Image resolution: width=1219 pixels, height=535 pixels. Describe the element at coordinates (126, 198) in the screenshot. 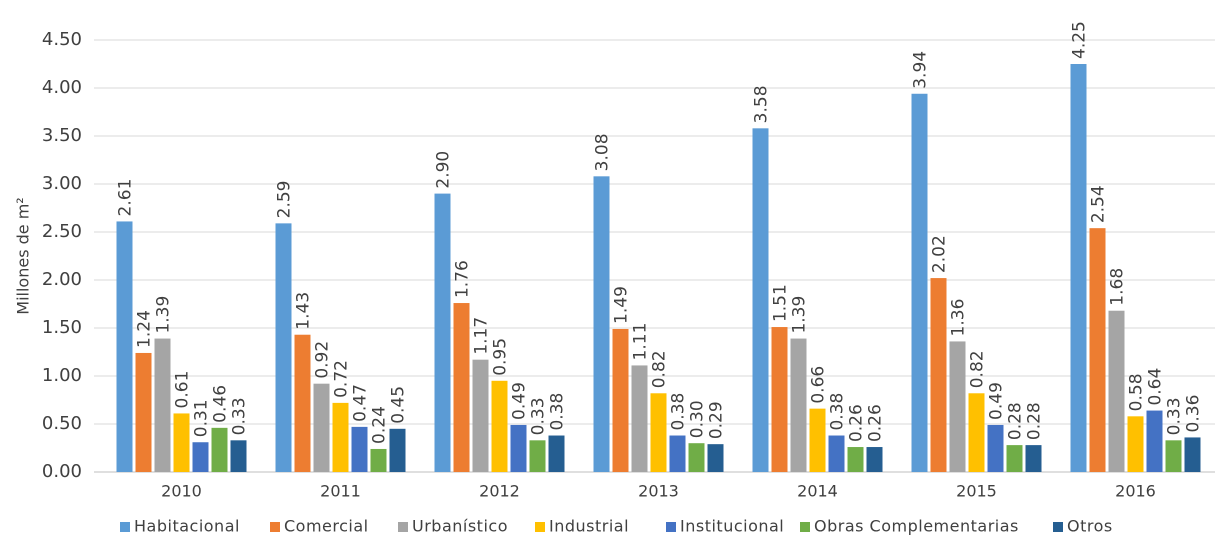

I see `value-label: 2.61` at that location.